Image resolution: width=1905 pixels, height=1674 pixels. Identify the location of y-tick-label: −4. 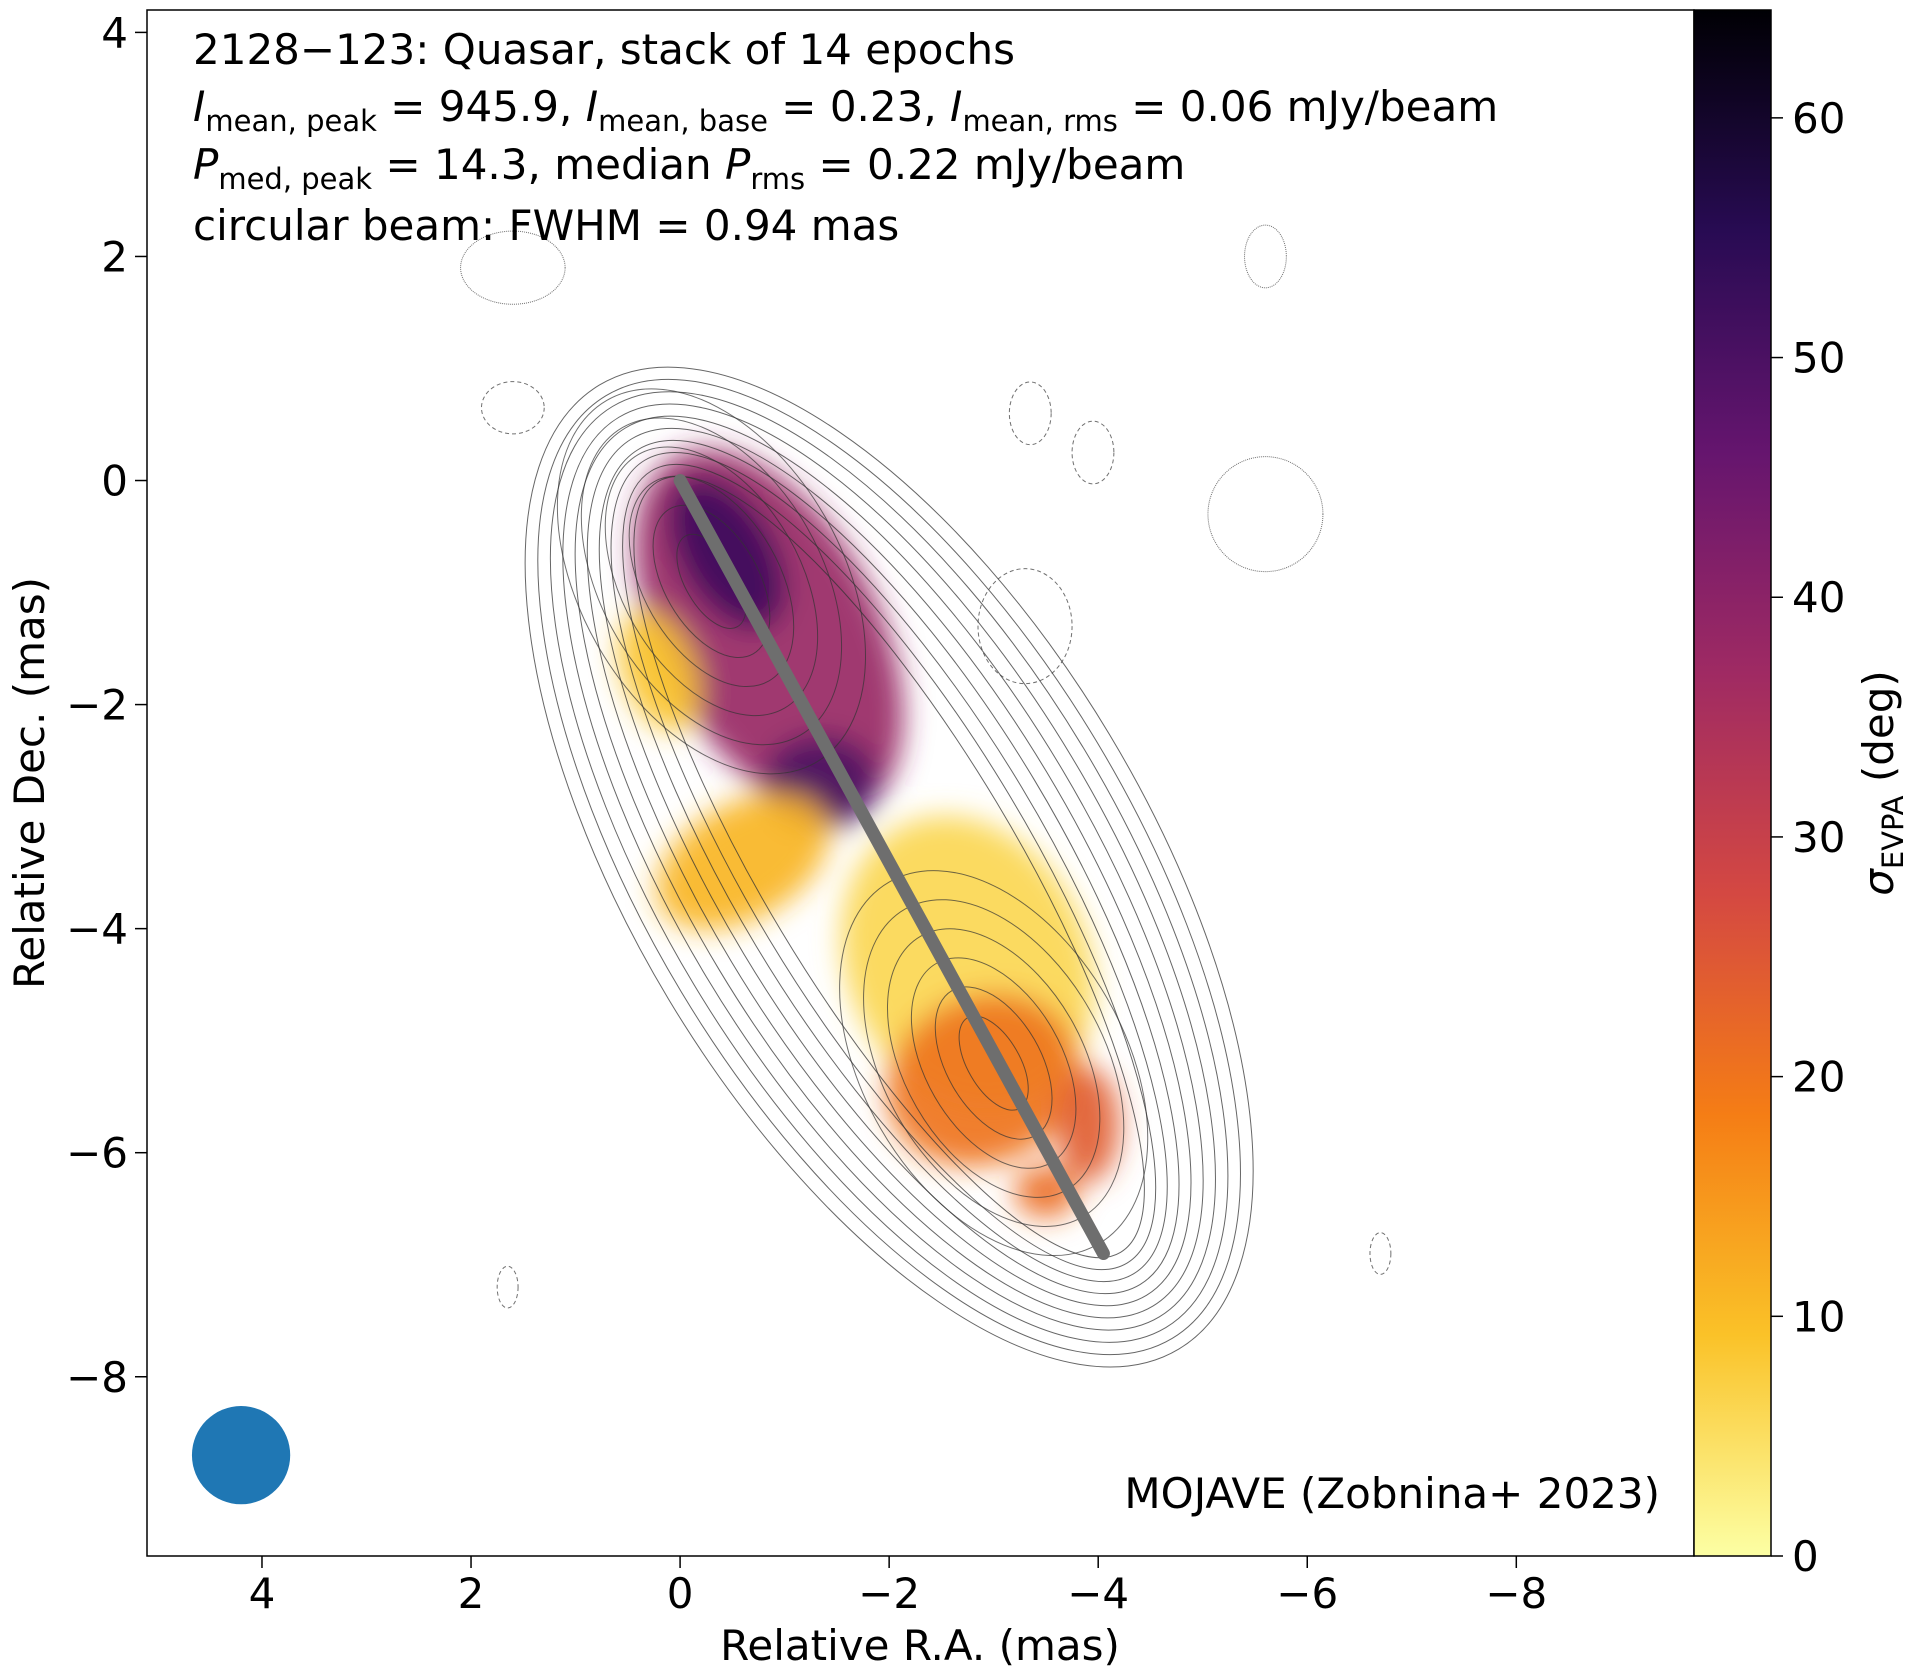
(97, 929).